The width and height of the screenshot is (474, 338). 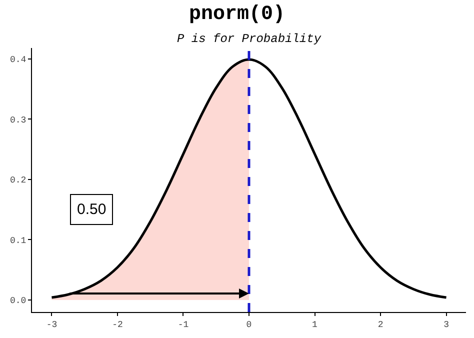 What do you see at coordinates (446, 325) in the screenshot?
I see `x-tick-label: 3` at bounding box center [446, 325].